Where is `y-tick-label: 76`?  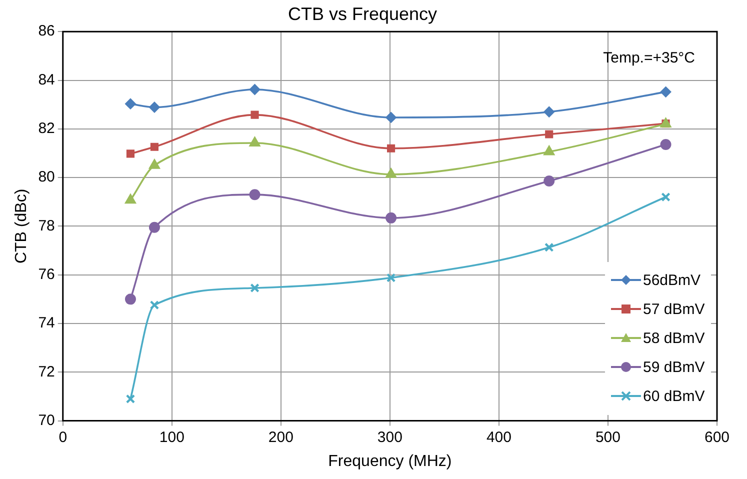 y-tick-label: 76 is located at coordinates (46, 274).